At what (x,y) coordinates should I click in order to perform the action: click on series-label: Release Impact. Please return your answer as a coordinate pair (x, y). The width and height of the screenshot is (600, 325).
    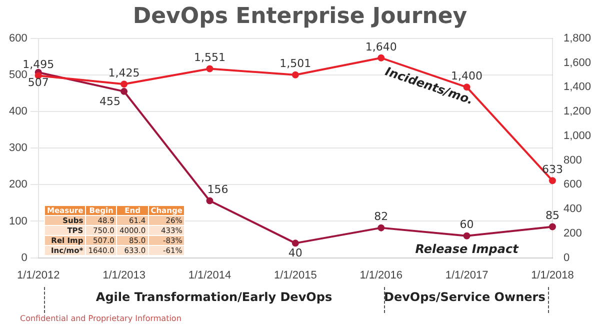
    Looking at the image, I should click on (467, 249).